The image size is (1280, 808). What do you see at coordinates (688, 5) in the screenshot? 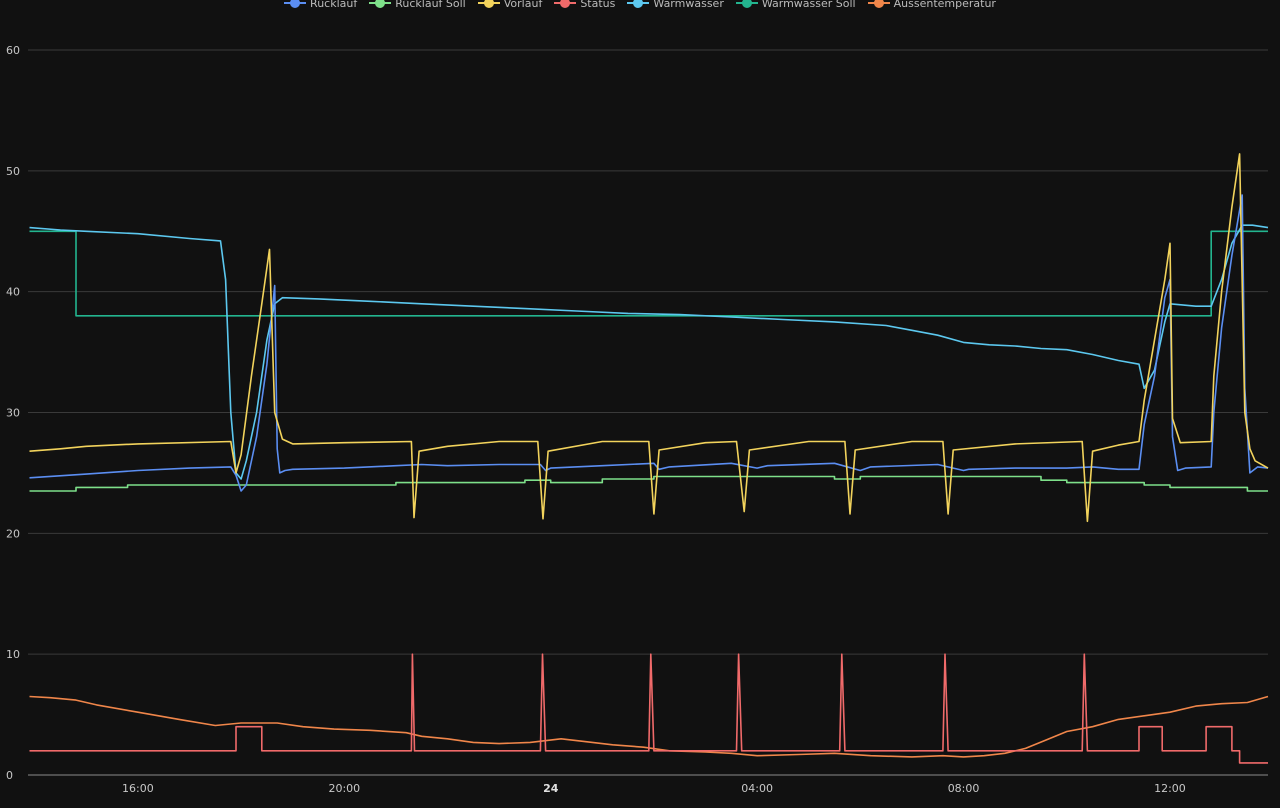
I see `legend-label: Warmwasser` at bounding box center [688, 5].